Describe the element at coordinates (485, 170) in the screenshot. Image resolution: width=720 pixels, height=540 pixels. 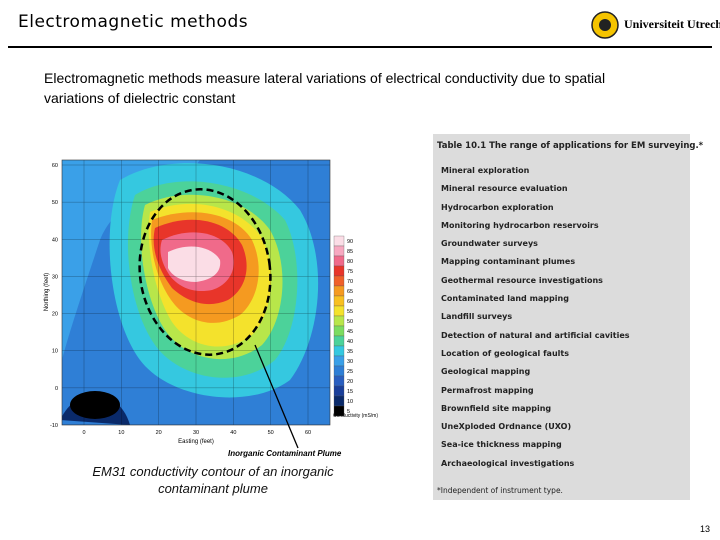
I see `table-item: Mineral exploration` at that location.